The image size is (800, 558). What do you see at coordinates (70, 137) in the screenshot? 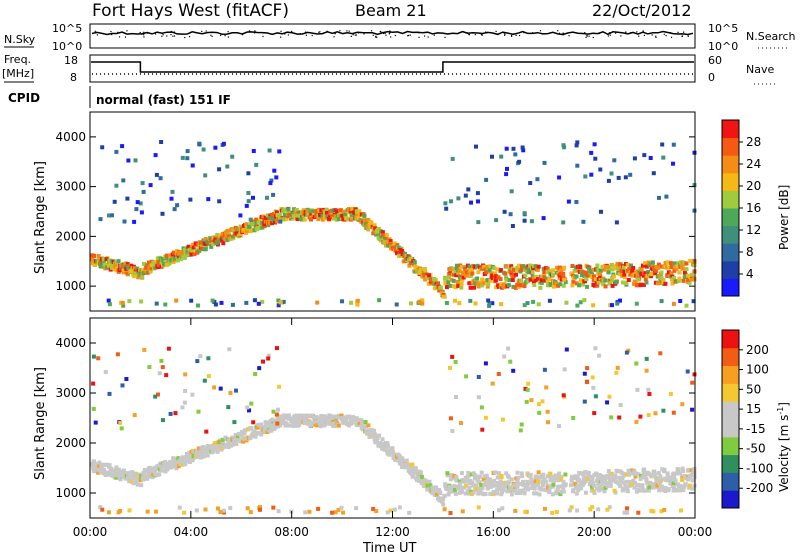
I see `power-ytick-label: 4000` at bounding box center [70, 137].